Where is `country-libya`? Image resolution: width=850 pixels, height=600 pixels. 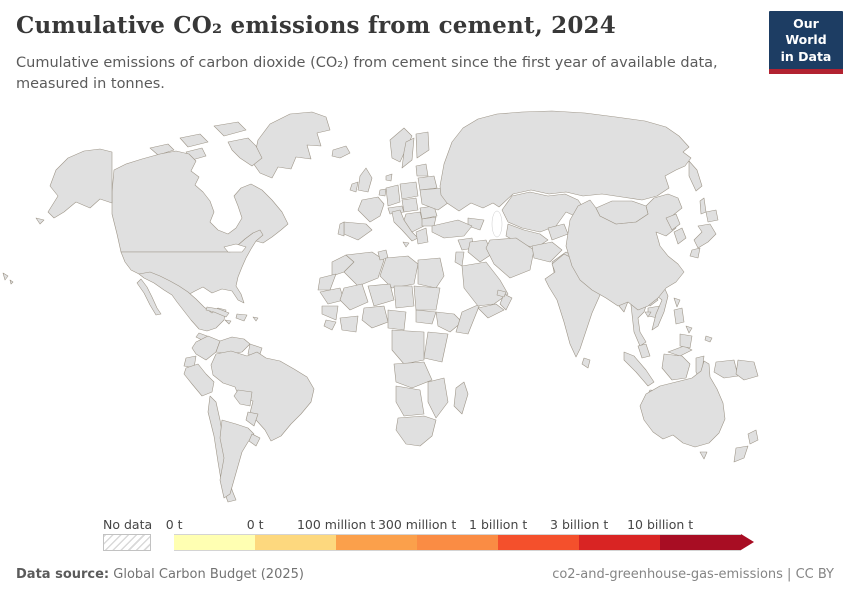
country-libya is located at coordinates (399, 272).